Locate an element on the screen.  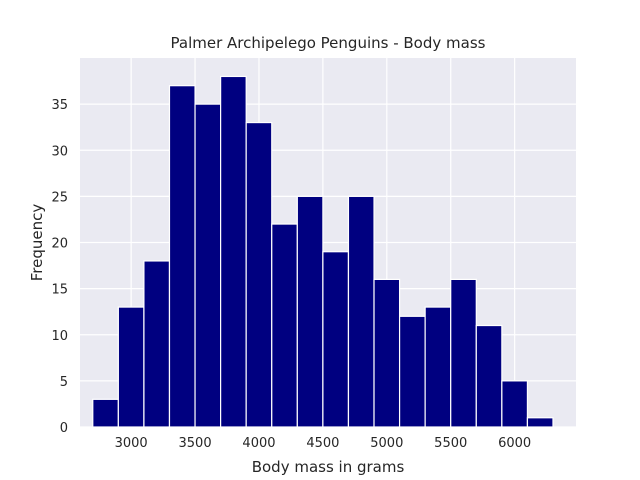
x-tick-label: 4500 is located at coordinates (322, 443).